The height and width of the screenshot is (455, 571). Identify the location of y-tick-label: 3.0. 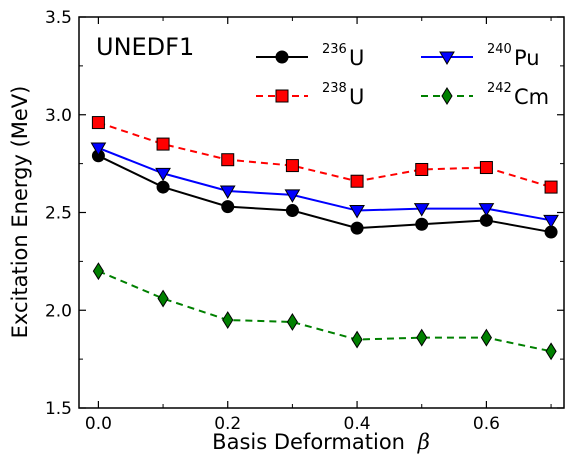
(58, 116).